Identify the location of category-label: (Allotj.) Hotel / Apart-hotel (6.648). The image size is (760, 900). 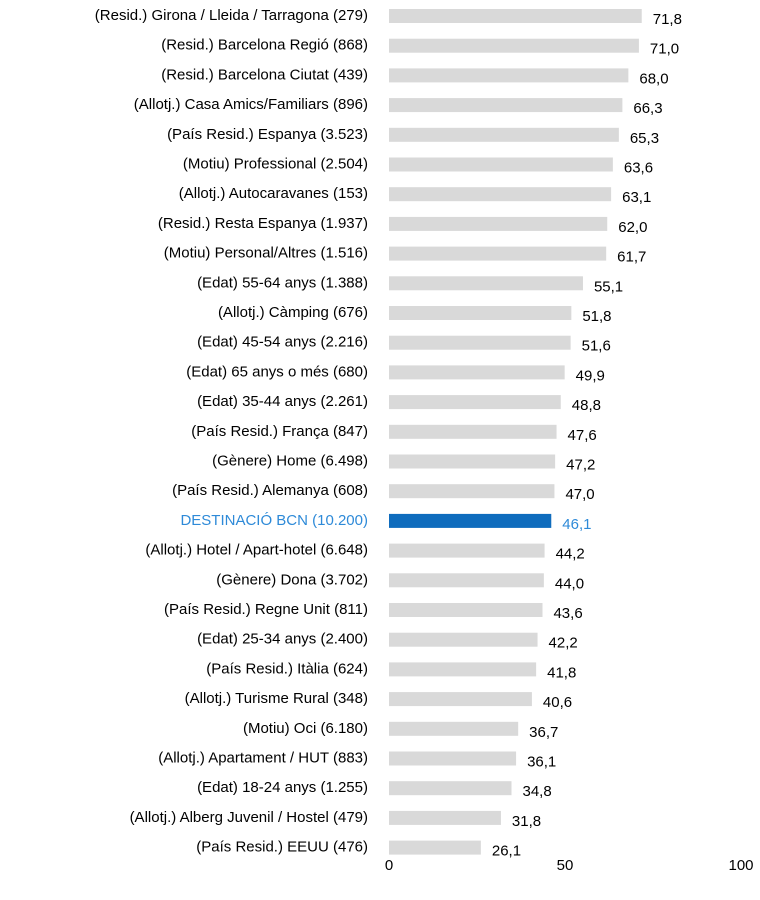
(256, 550).